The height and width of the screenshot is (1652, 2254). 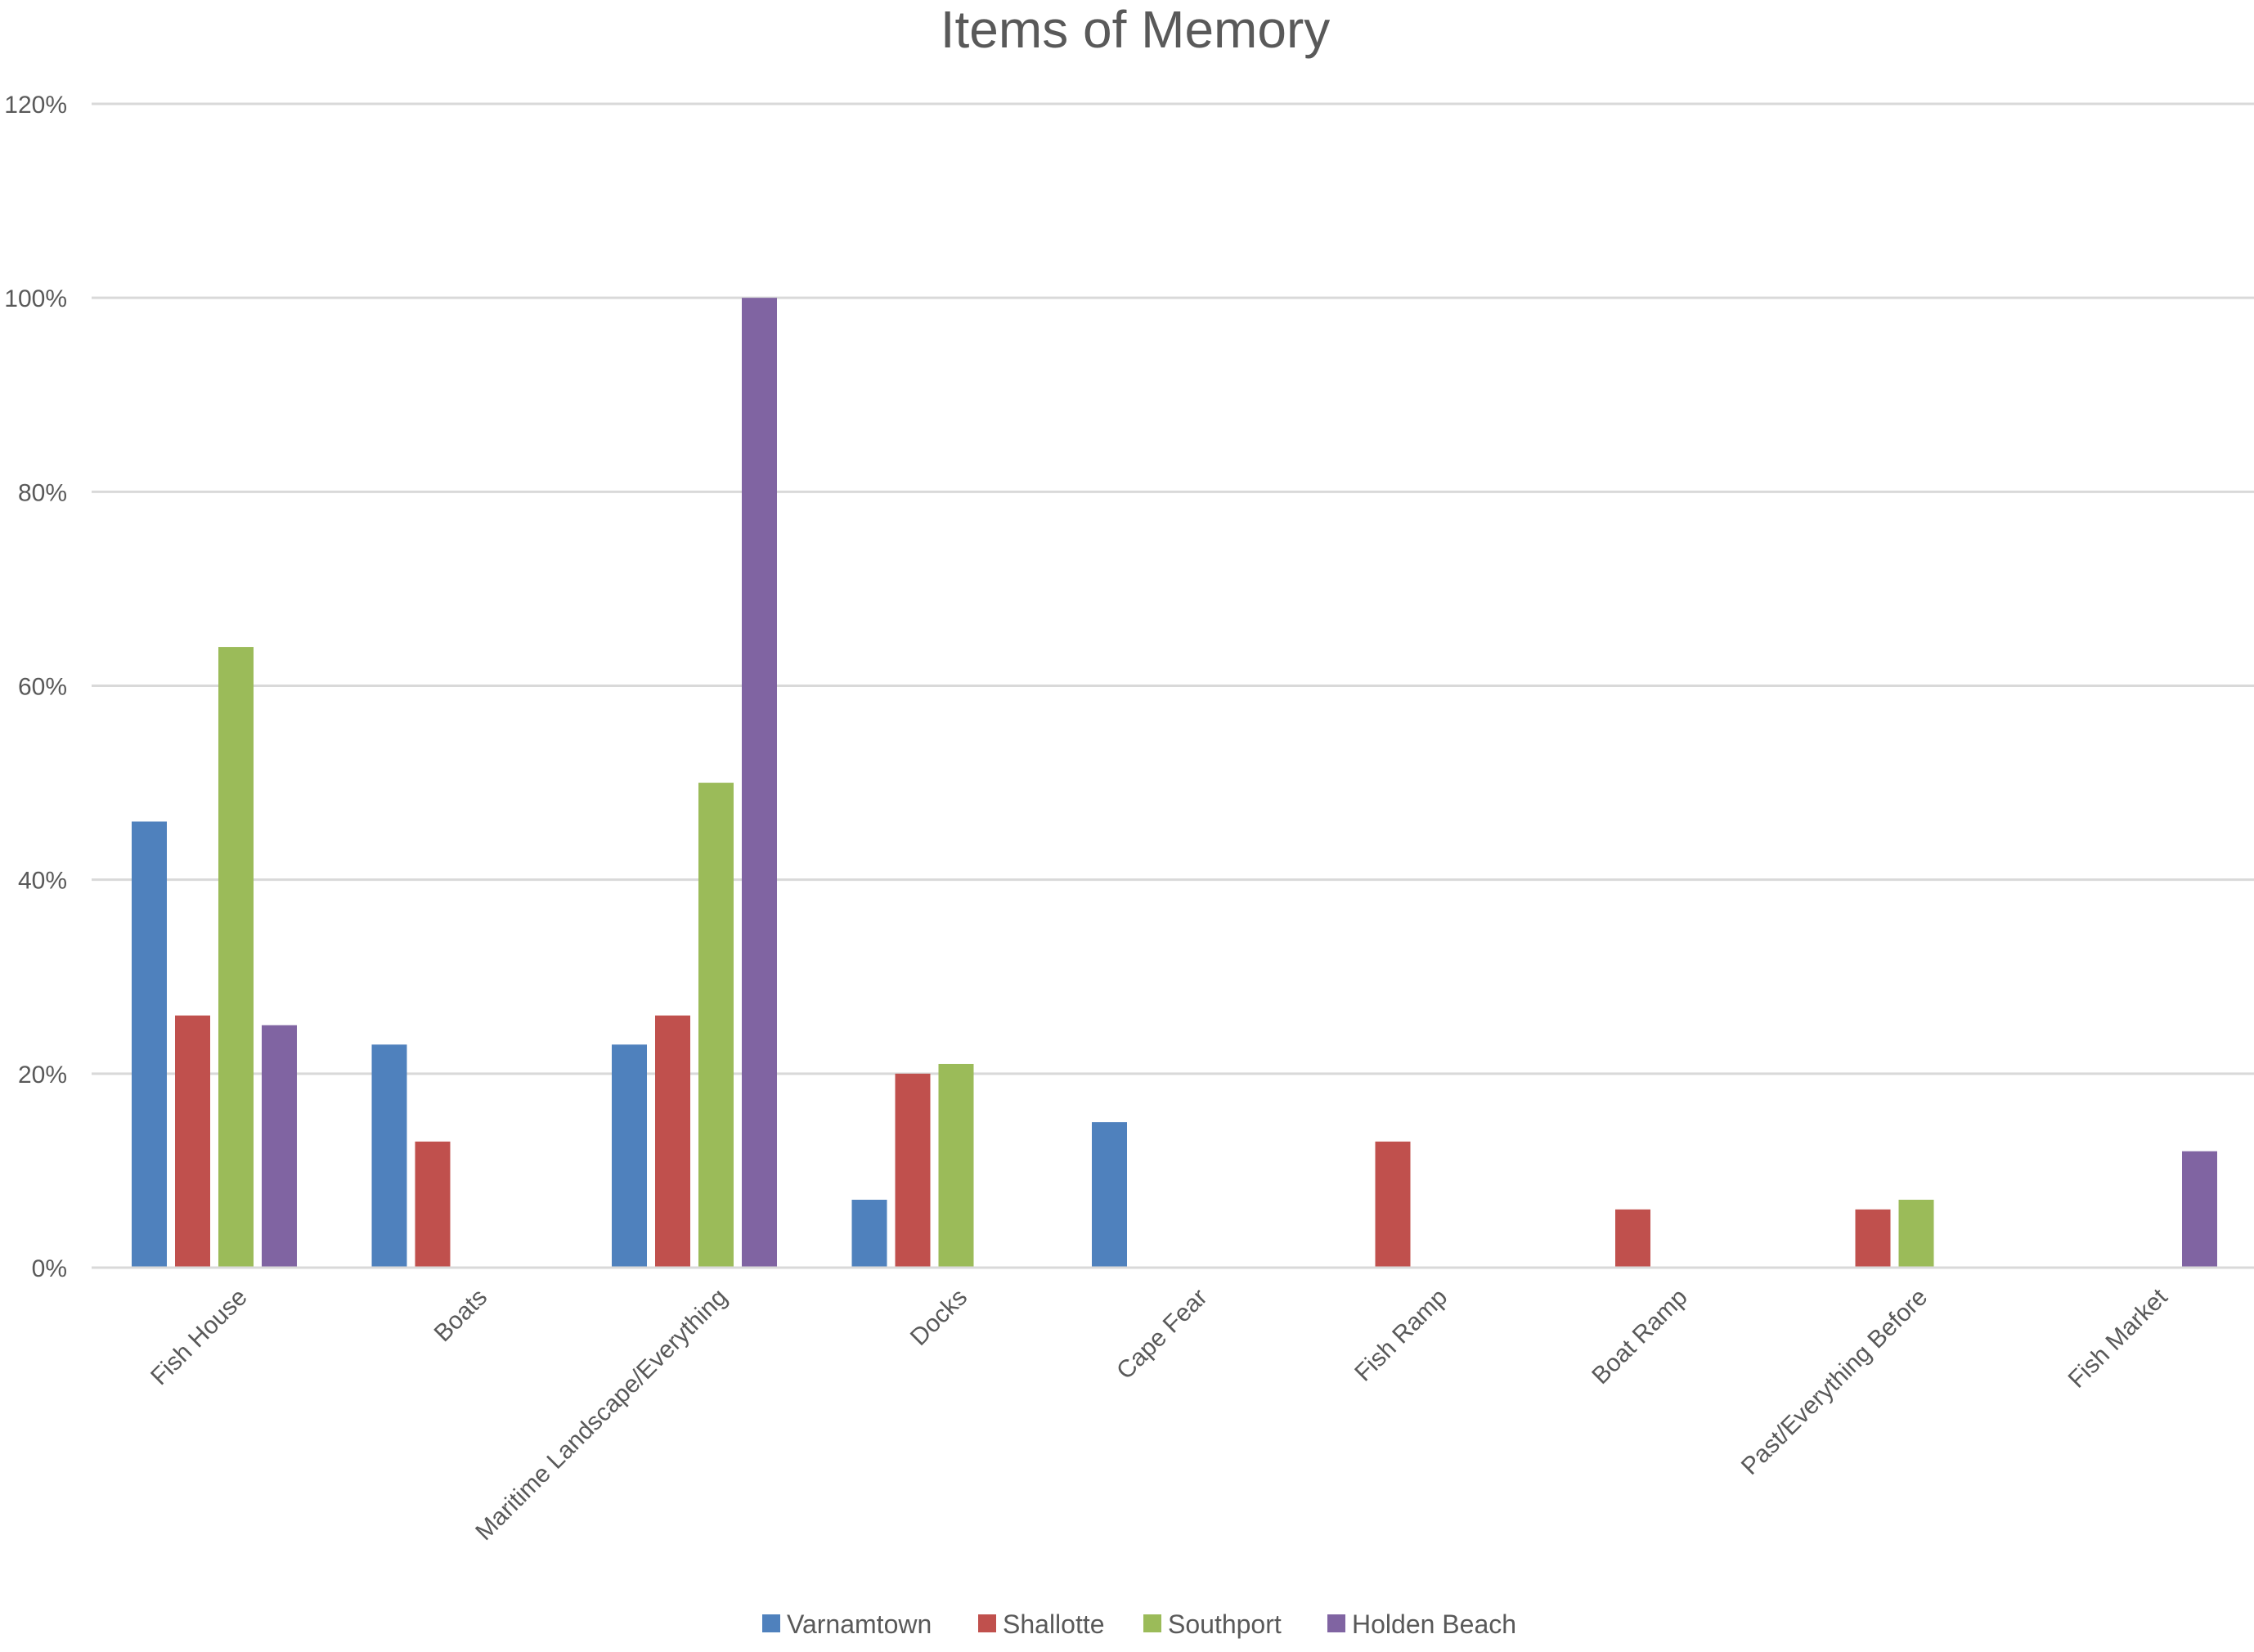 I want to click on bar-shallotte-fish-house, so click(x=192, y=1141).